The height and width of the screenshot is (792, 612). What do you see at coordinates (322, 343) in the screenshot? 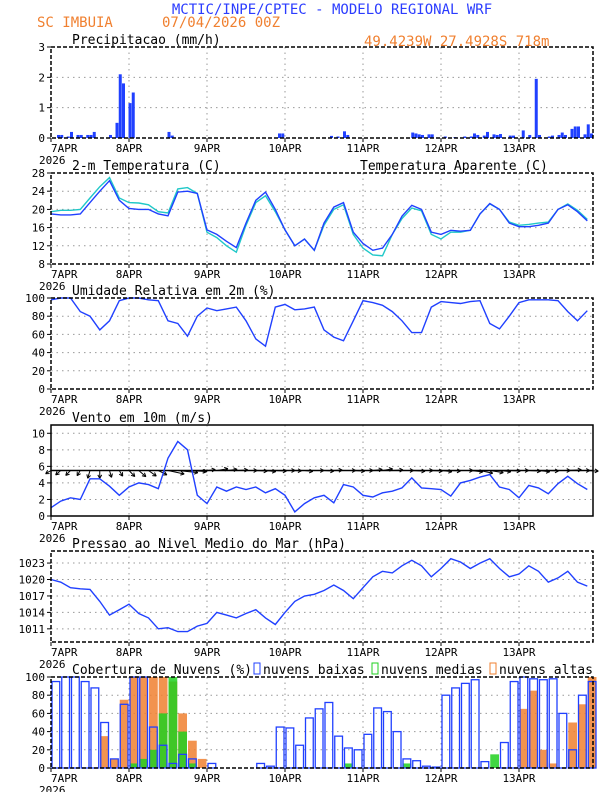
I see `rh-frame` at bounding box center [322, 343].